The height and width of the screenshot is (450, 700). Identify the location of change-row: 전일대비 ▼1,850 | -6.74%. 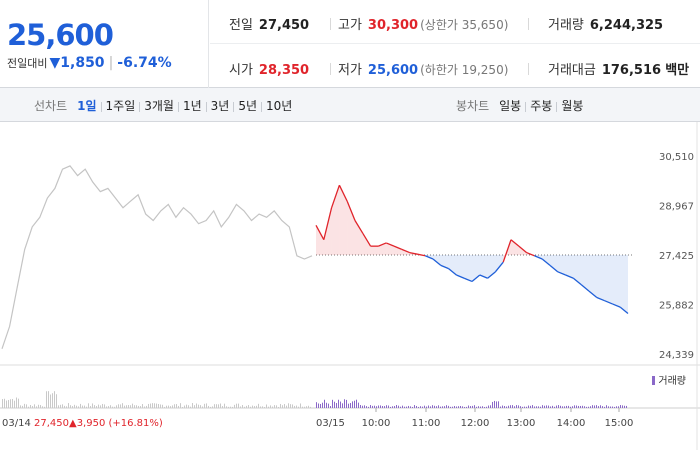
(89, 63).